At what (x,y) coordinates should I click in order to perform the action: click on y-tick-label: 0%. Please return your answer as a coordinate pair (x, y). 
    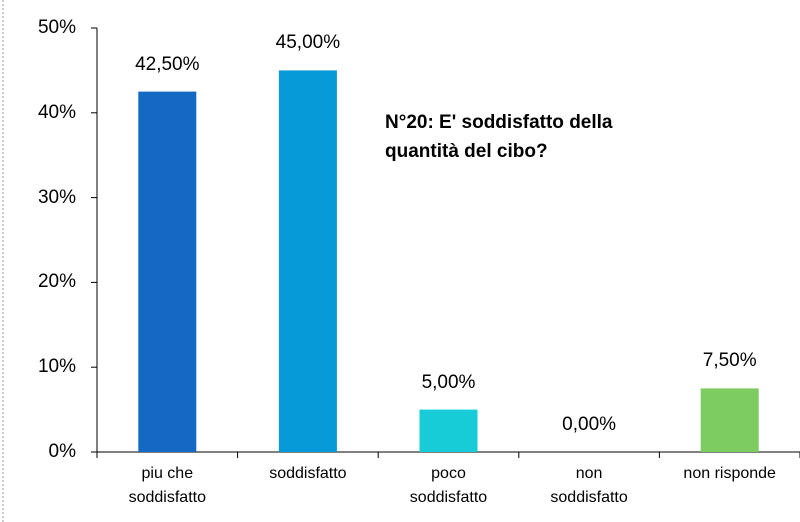
    Looking at the image, I should click on (62, 451).